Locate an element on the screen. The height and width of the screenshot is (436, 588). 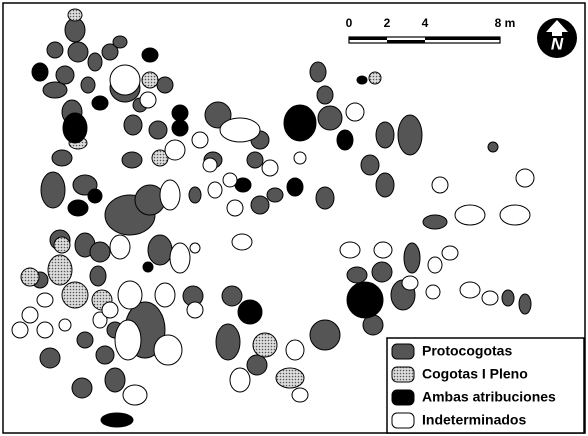
north-arrow: N is located at coordinates (557, 38).